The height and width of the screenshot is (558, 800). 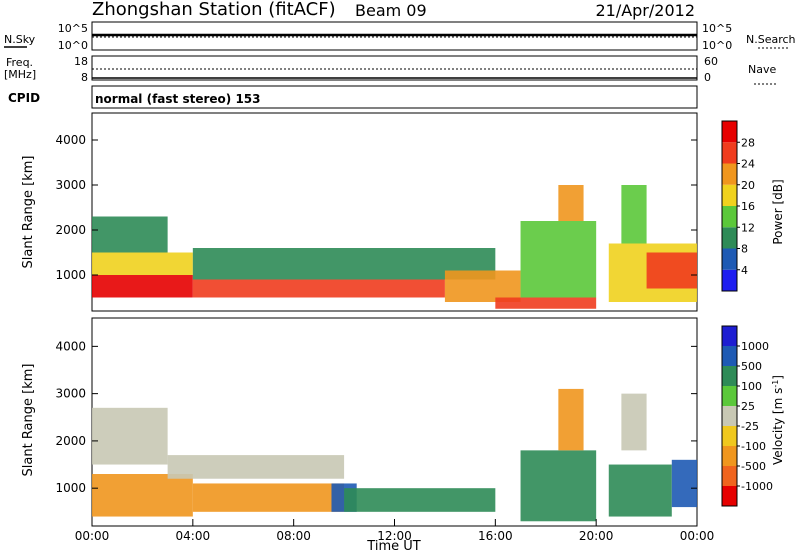 I want to click on velocity-ytick-1: 2000, so click(x=70, y=441).